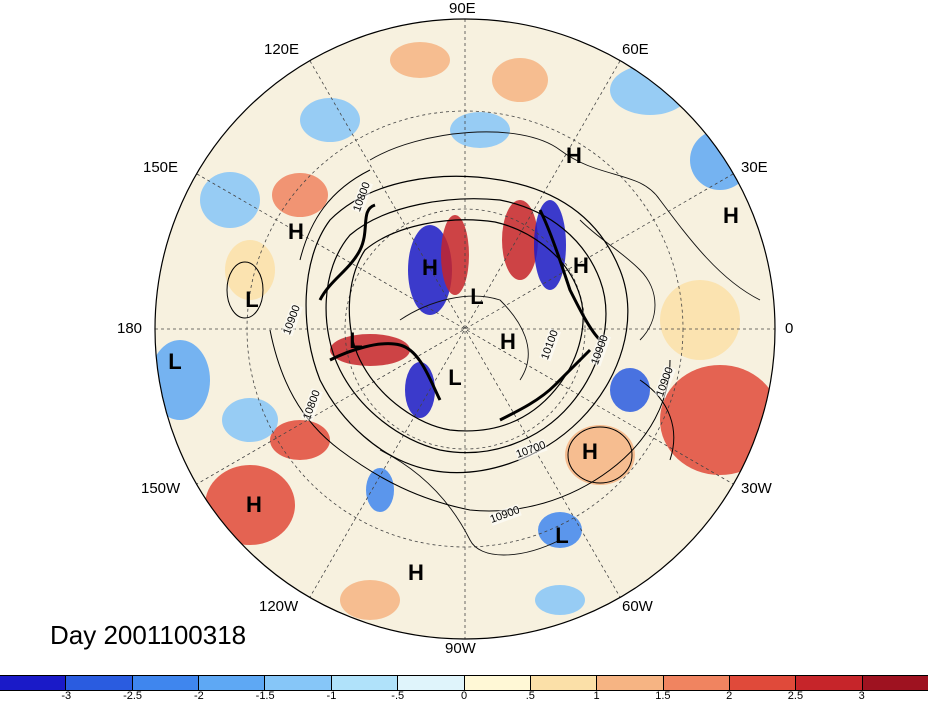  What do you see at coordinates (161, 488) in the screenshot?
I see `lon-label-150w: 150W` at bounding box center [161, 488].